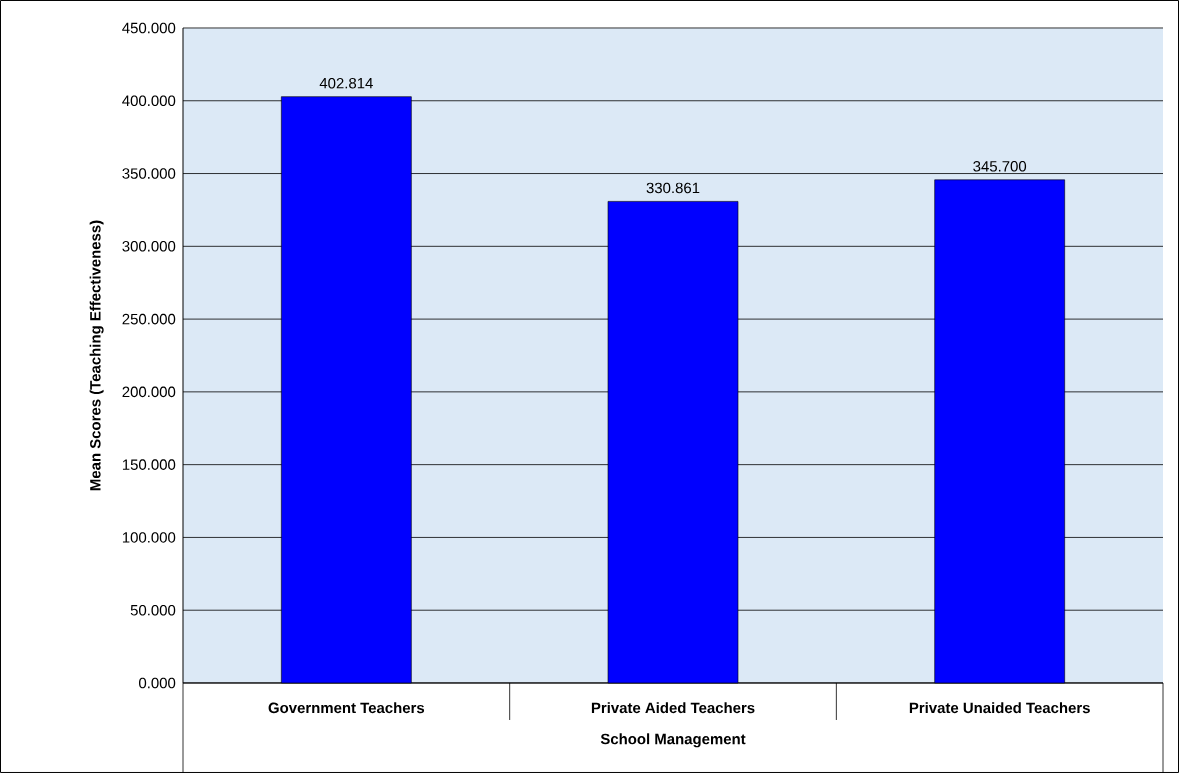  What do you see at coordinates (673, 740) in the screenshot?
I see `x-axis-title: School Management` at bounding box center [673, 740].